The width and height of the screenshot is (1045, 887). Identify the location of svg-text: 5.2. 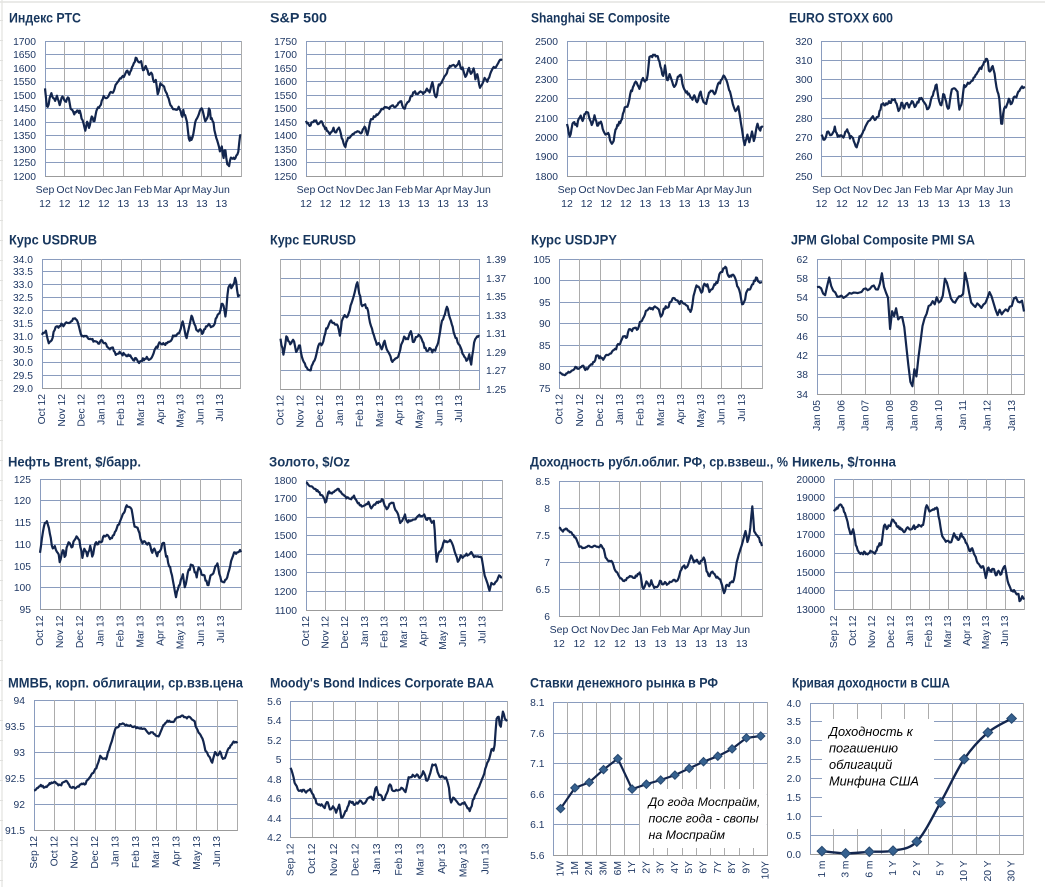
(274, 741).